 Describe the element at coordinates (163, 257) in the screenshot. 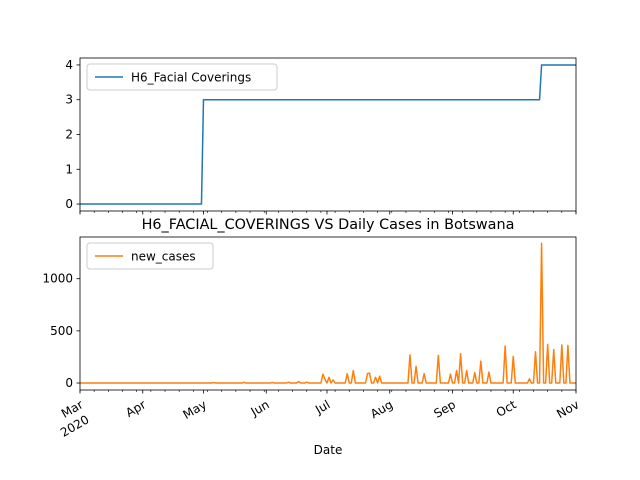

I see `legend-label: new_cases` at that location.